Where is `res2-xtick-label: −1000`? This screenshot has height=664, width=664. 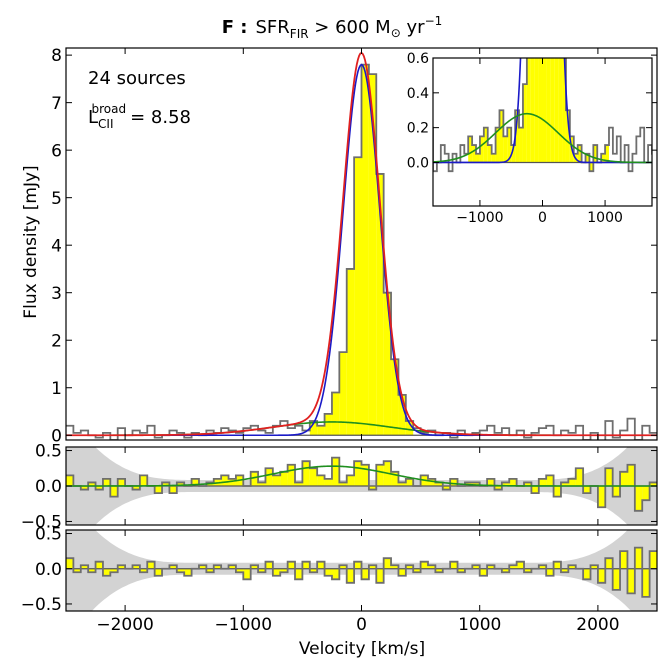
res2-xtick-label: −1000 is located at coordinates (244, 625).